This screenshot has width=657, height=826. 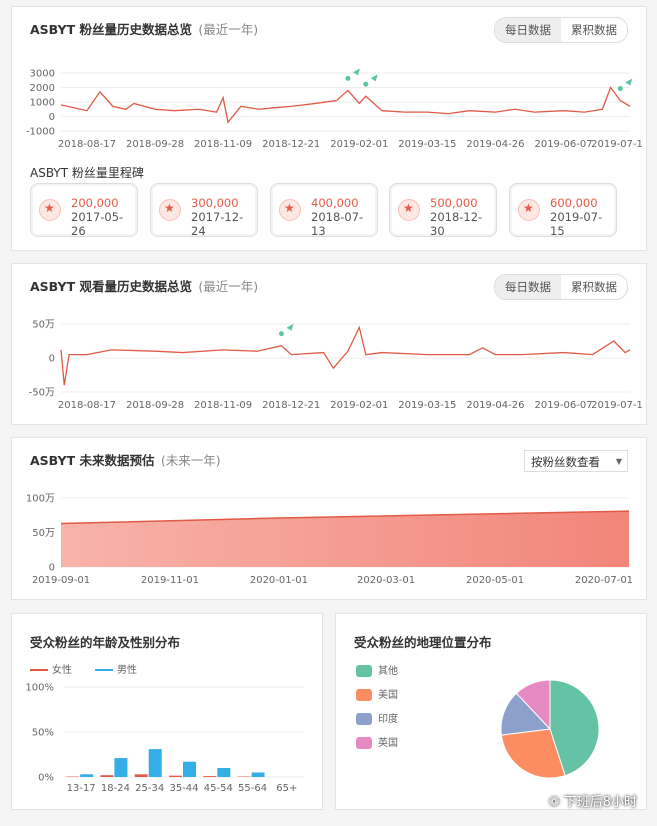 I want to click on geo-card-title: 受众粉丝的地理位置分布, so click(x=423, y=642).